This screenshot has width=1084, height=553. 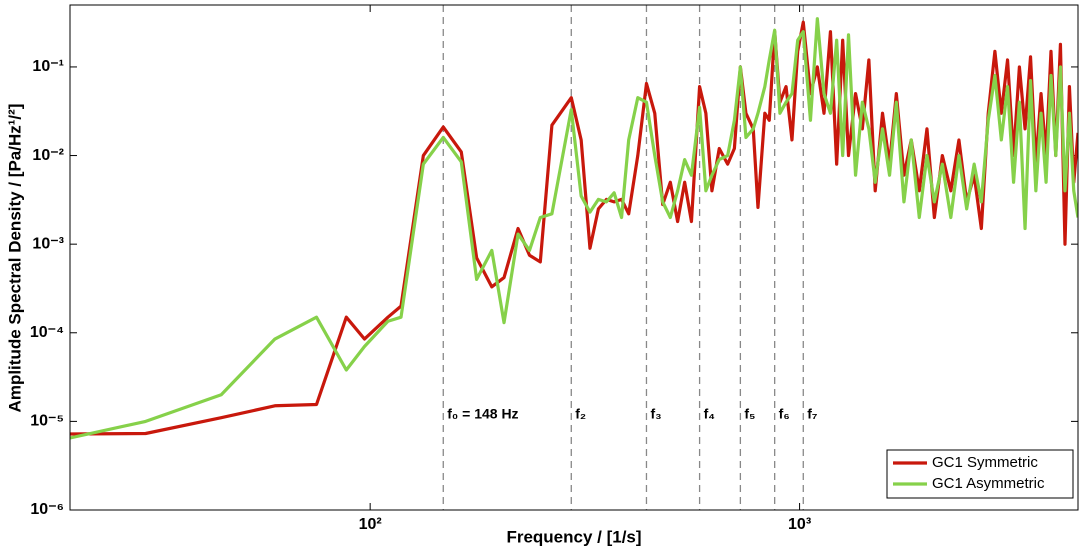 I want to click on y-tick-label: 10⁻¹, so click(x=48, y=66).